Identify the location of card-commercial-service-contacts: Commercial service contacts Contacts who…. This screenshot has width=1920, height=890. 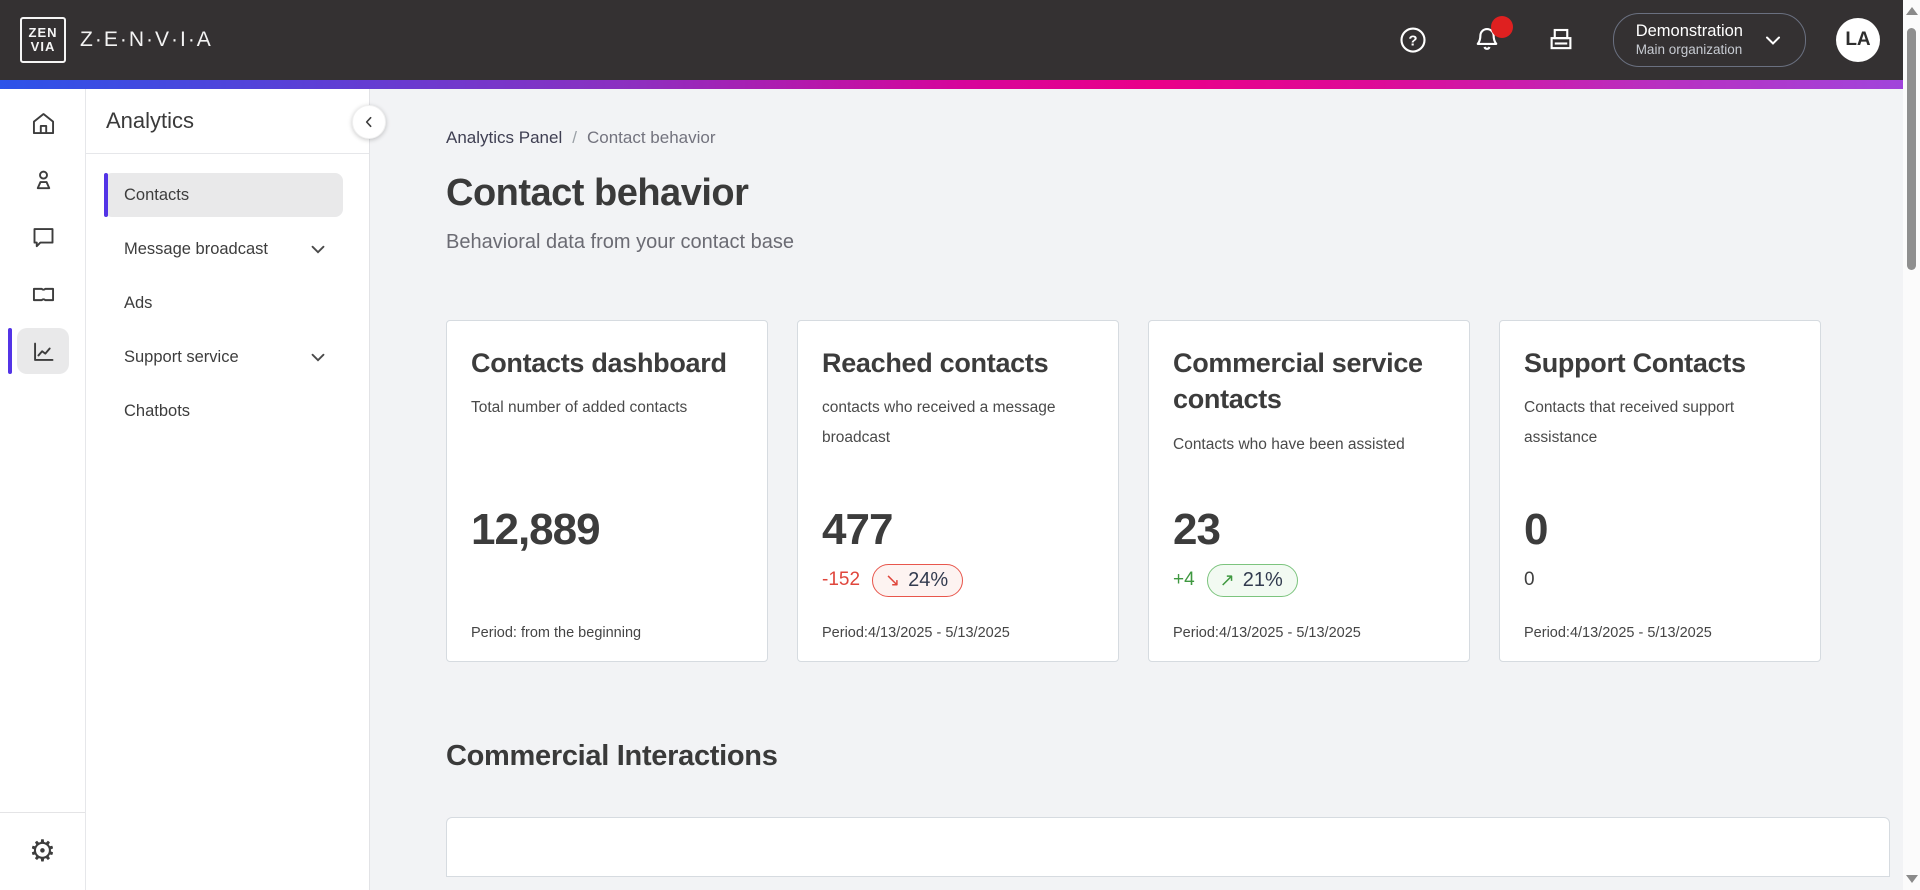
(1309, 491).